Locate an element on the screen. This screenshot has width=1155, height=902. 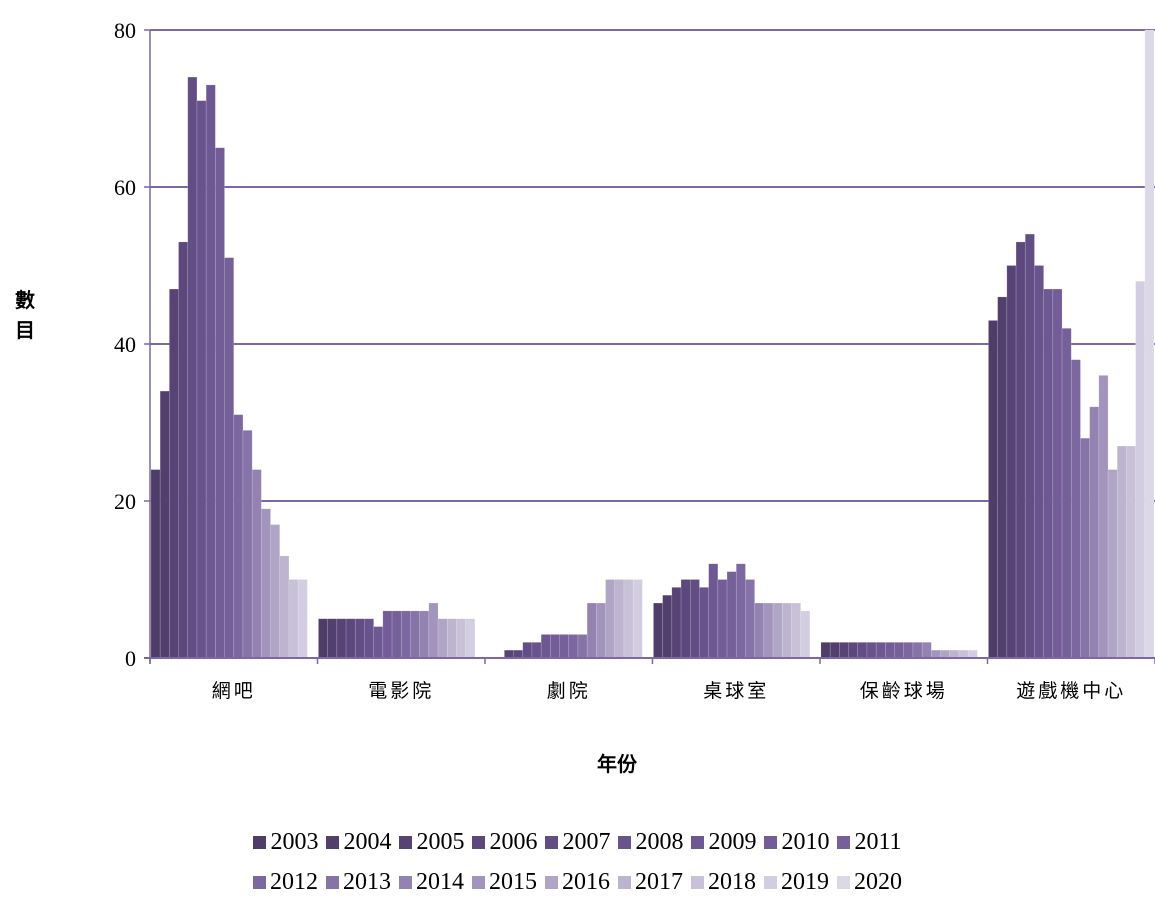
x-category-label: 桌球室 is located at coordinates (736, 691).